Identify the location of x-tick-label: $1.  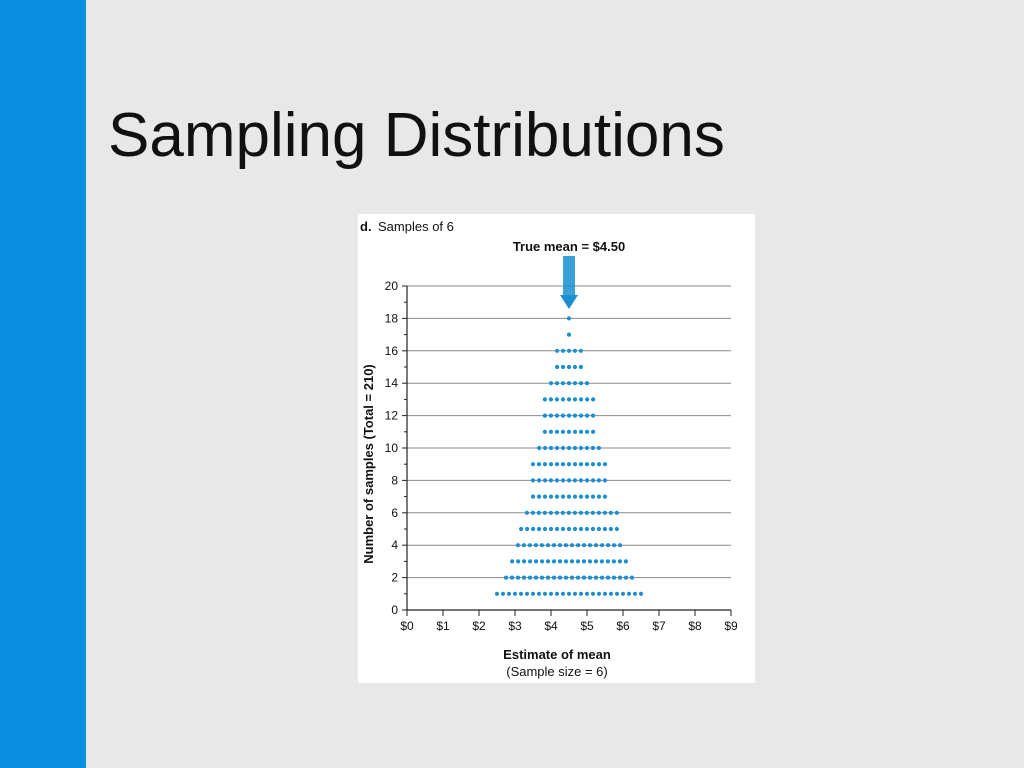
(443, 626).